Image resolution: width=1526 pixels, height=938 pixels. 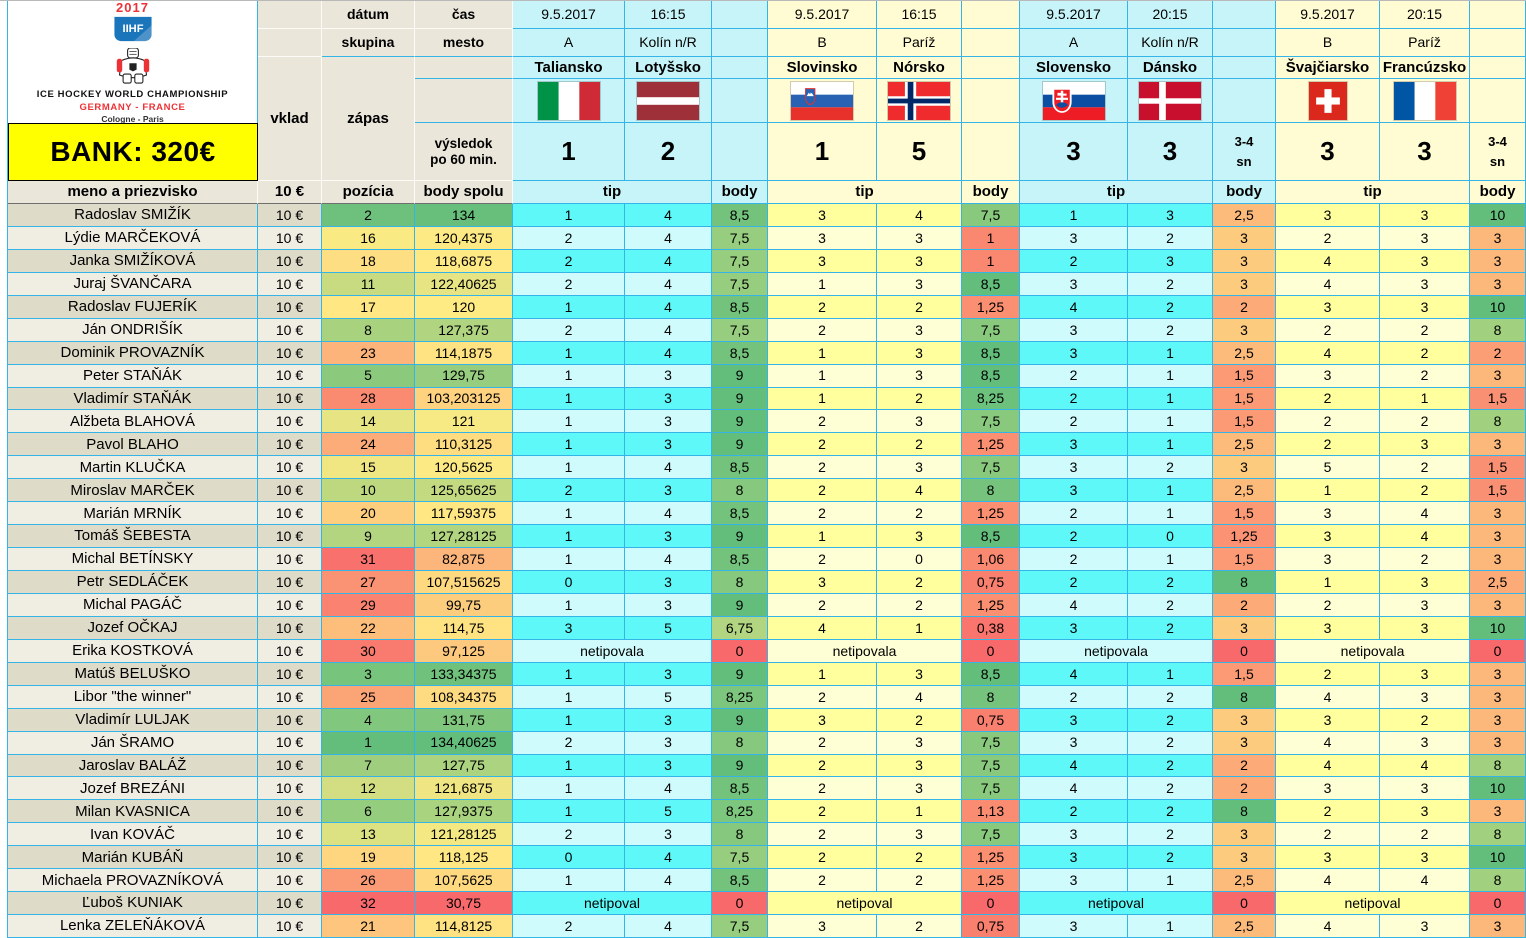 I want to click on player-total: 129,75, so click(x=464, y=376).